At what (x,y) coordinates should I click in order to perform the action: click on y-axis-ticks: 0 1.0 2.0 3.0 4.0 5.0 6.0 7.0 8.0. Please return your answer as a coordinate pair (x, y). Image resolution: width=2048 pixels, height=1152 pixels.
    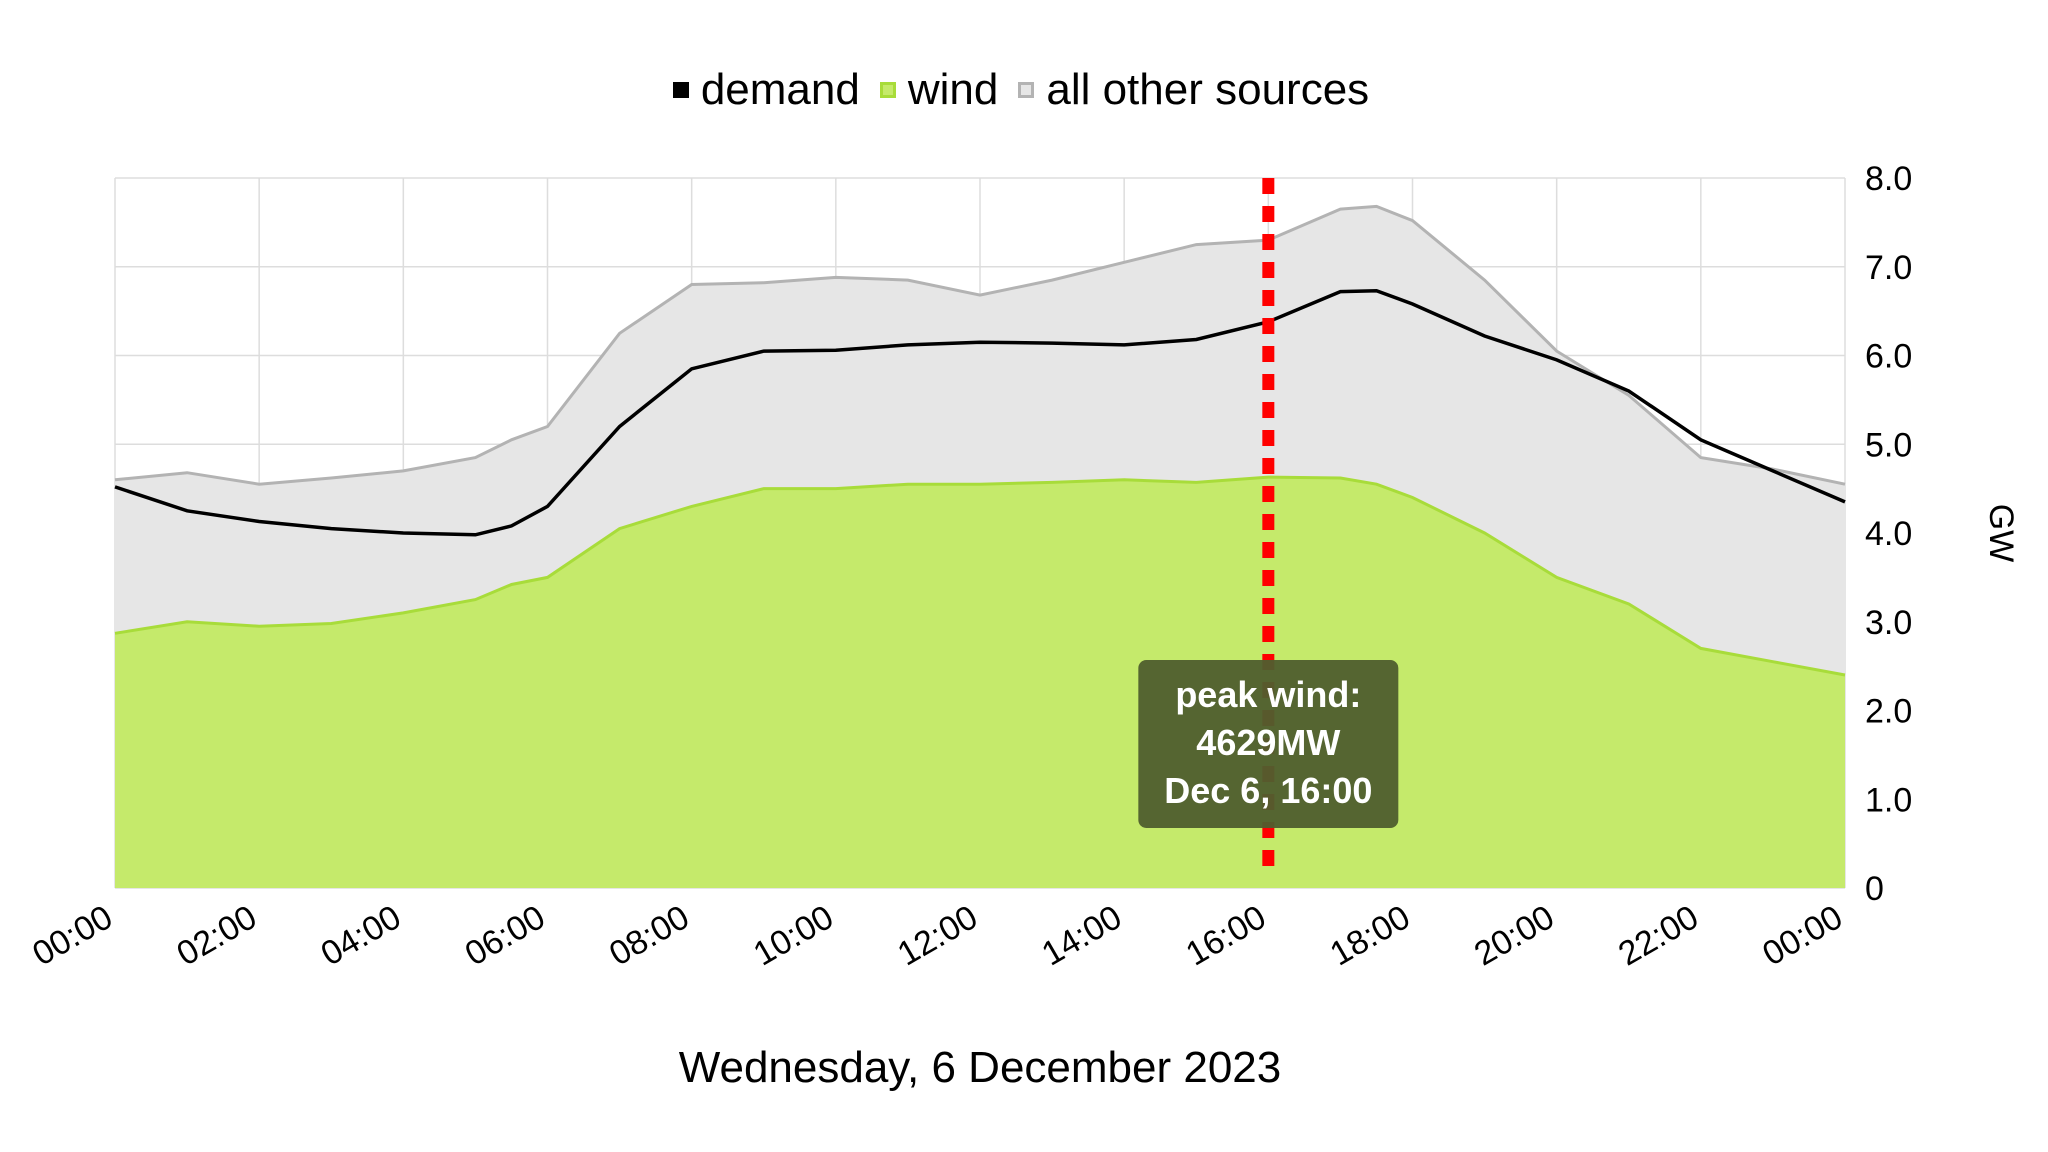
    Looking at the image, I should click on (1888, 534).